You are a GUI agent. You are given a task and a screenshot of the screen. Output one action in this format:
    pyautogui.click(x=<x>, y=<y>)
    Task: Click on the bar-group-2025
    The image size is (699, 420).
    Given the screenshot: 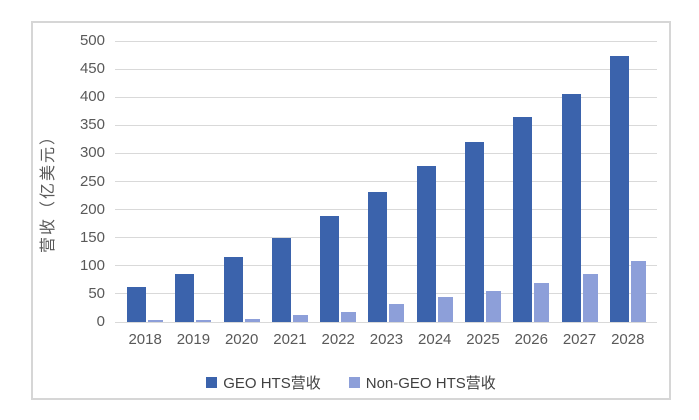 What is the action you would take?
    pyautogui.click(x=483, y=181)
    